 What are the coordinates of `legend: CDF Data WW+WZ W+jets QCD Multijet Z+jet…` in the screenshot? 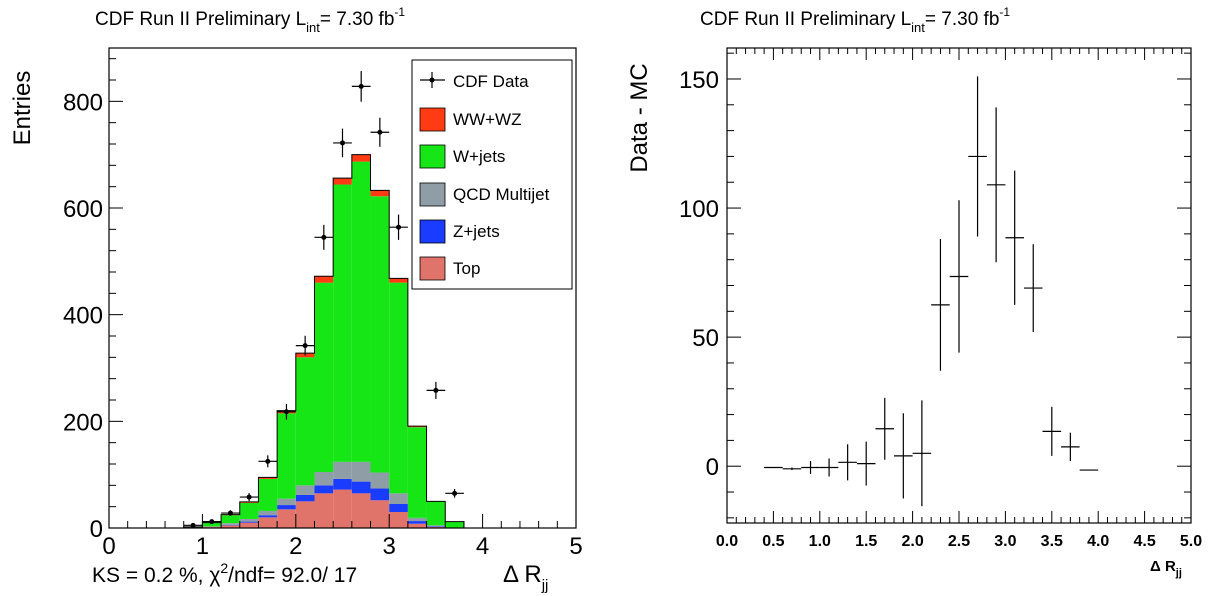 It's located at (492, 174).